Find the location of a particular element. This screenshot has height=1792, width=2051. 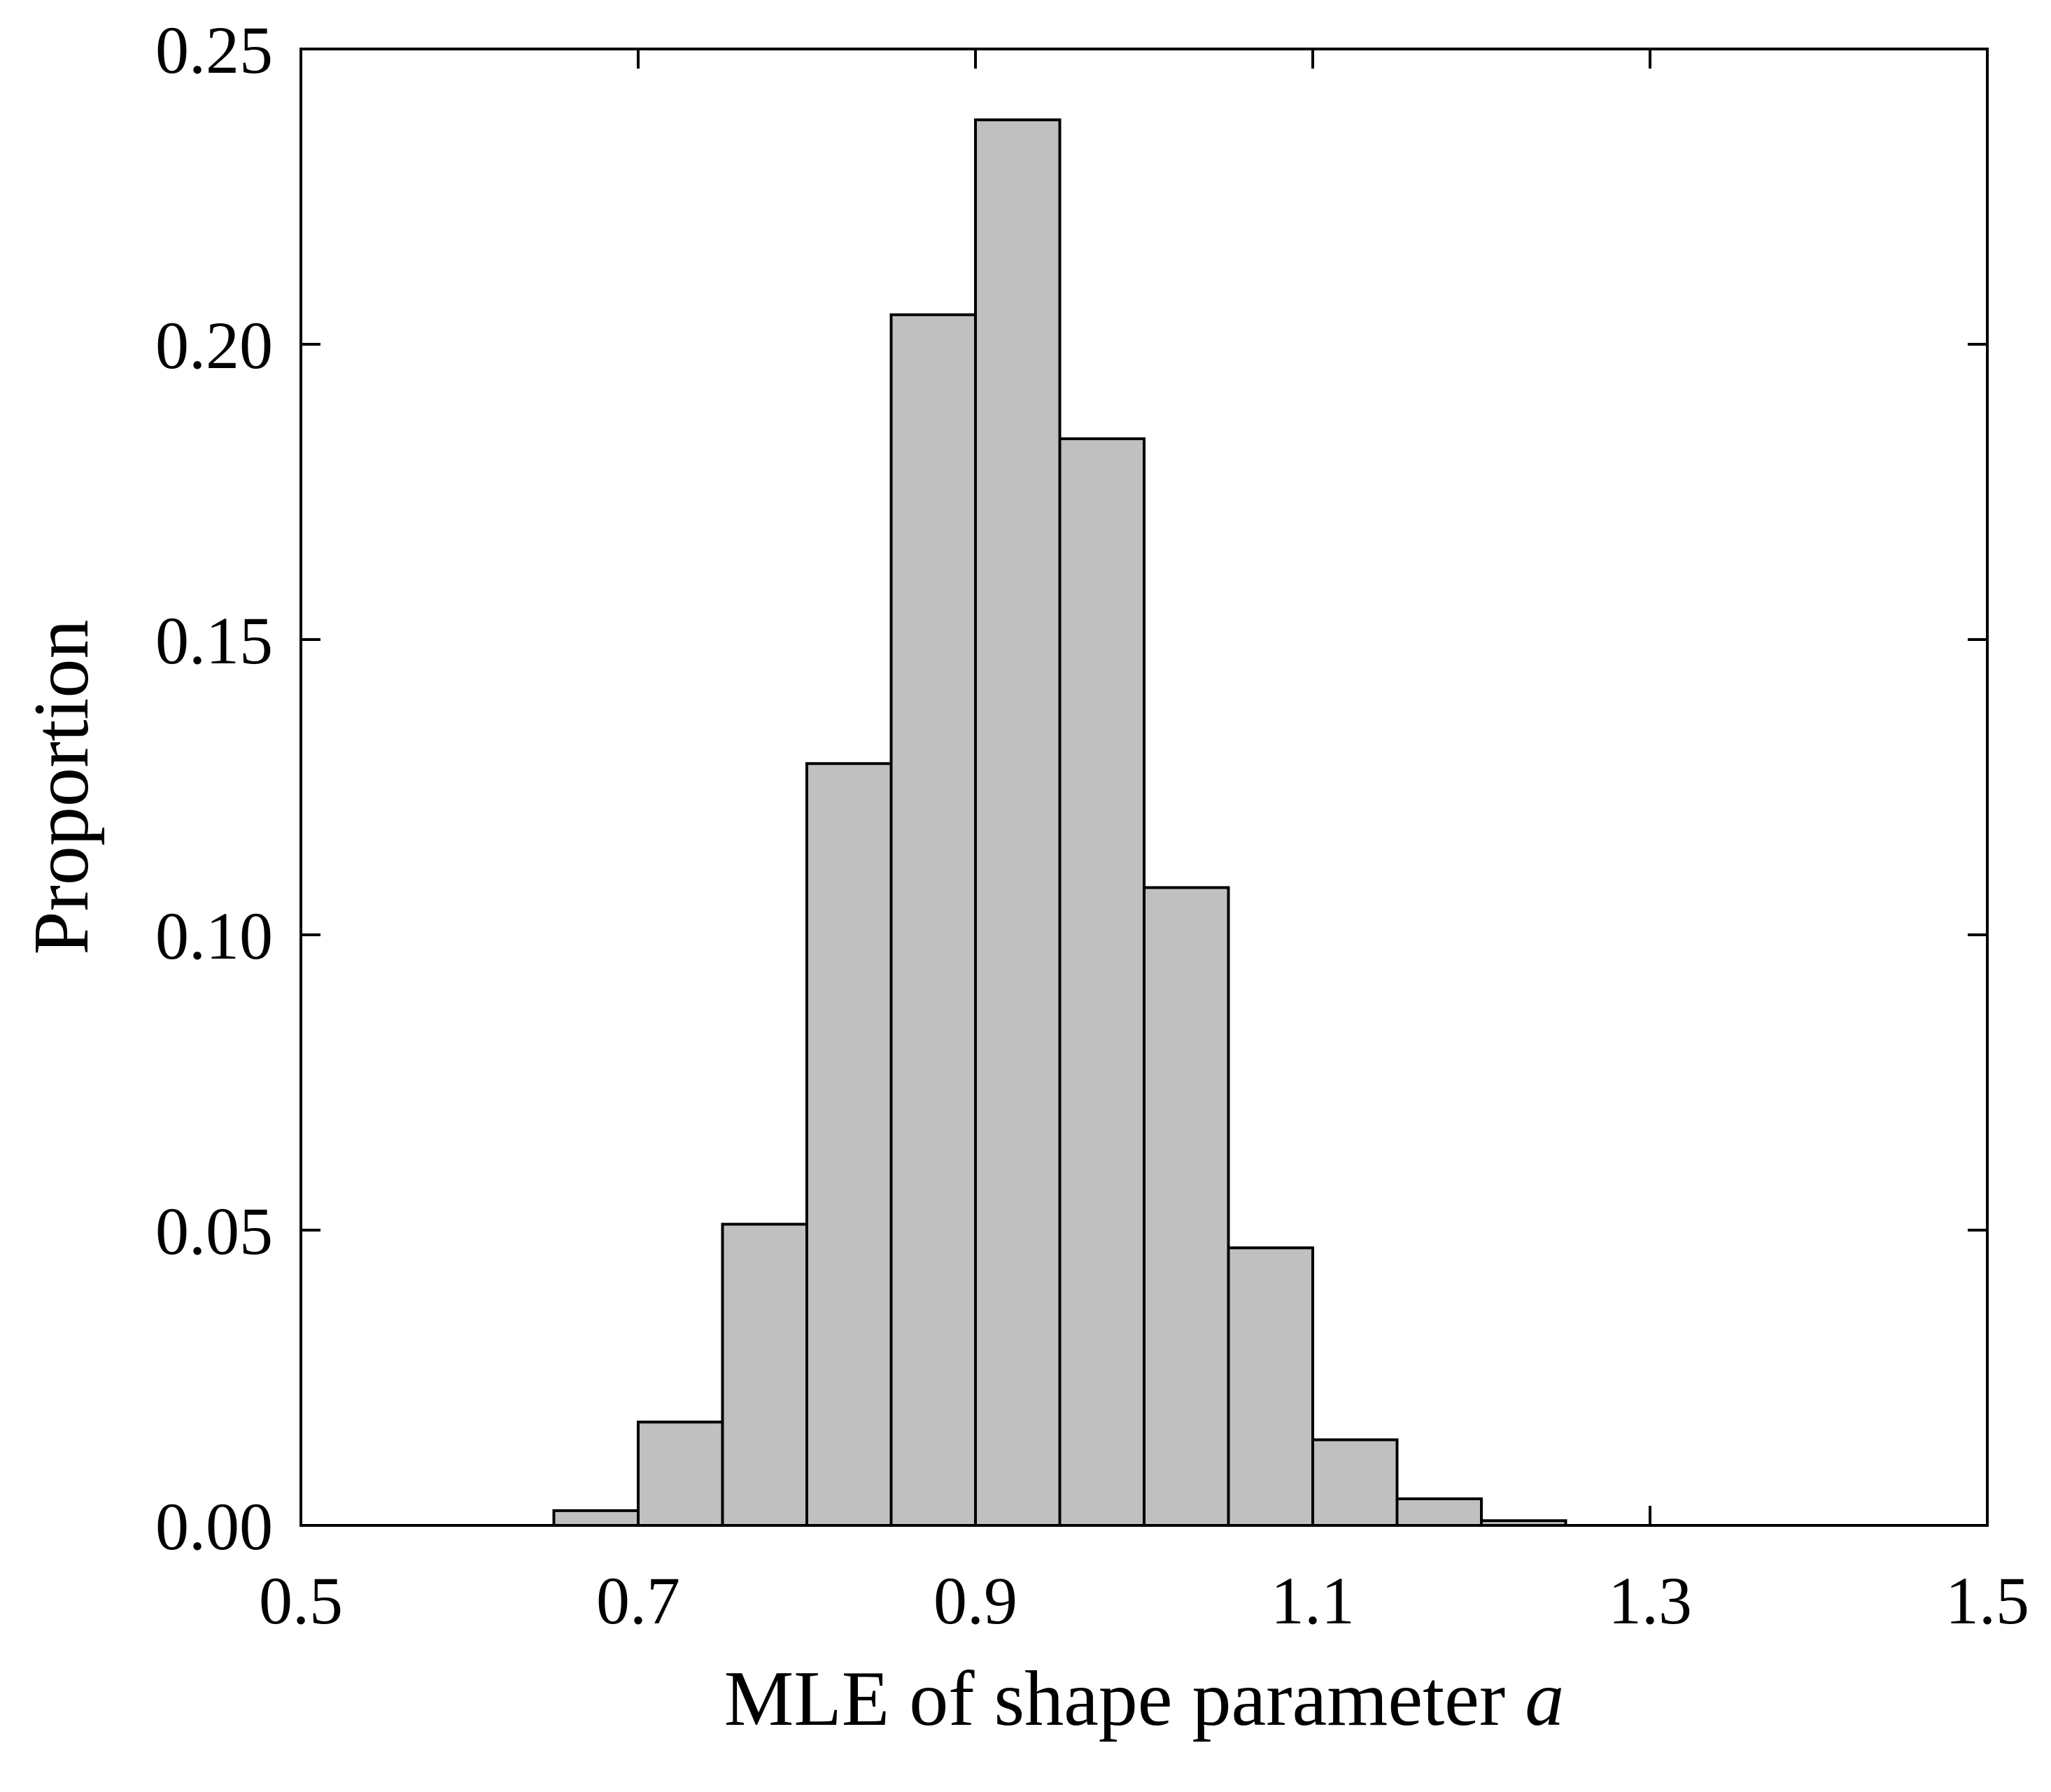

y-tick-label: 0.25 is located at coordinates (214, 50).